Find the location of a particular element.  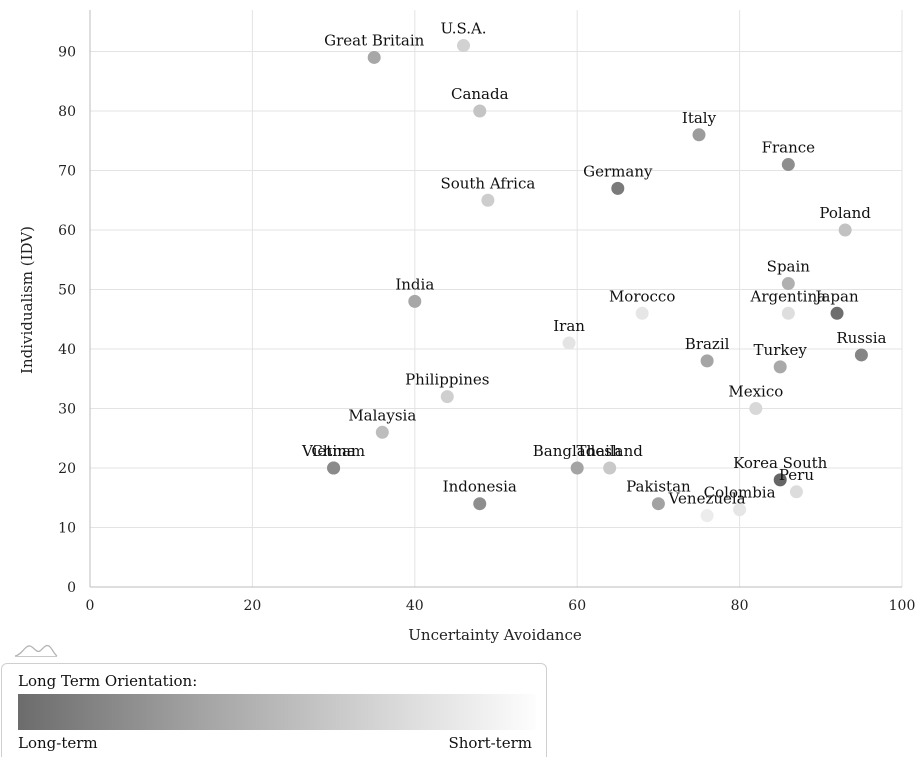

point-label: U.S.A. is located at coordinates (463, 29).